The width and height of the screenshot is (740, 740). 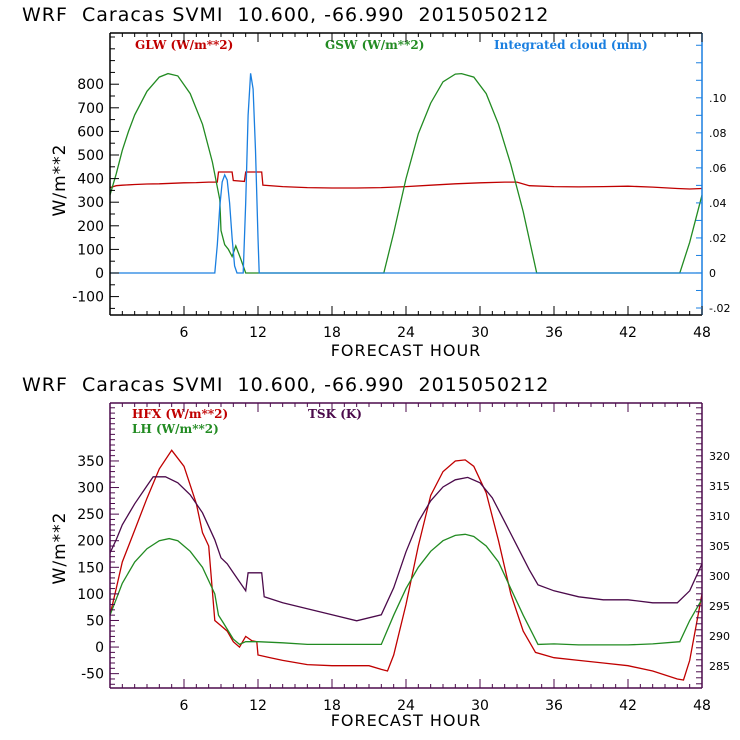 What do you see at coordinates (406, 589) in the screenshot?
I see `series-line-lh` at bounding box center [406, 589].